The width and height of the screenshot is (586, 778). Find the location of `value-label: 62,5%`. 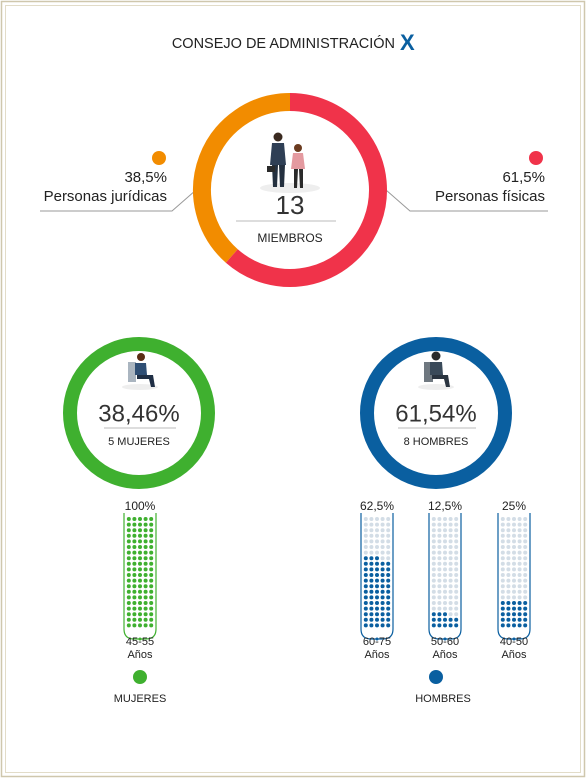

value-label: 62,5% is located at coordinates (377, 506).